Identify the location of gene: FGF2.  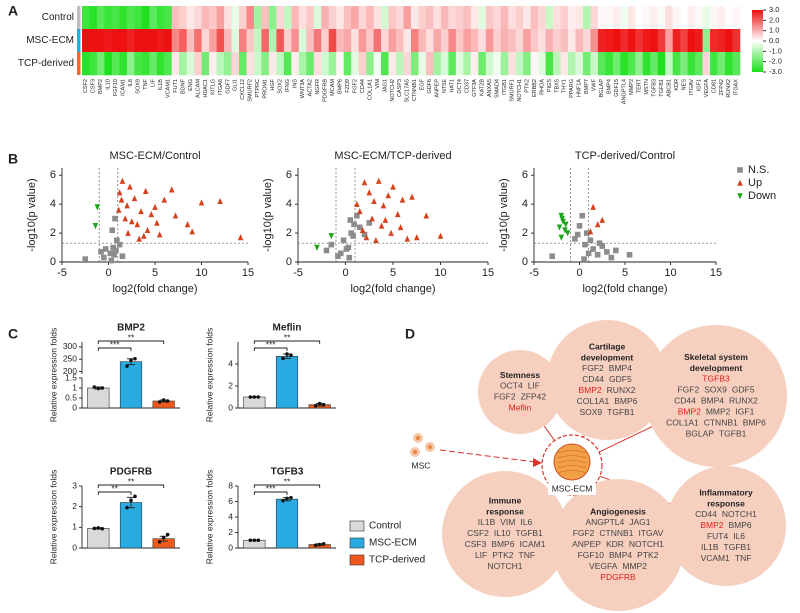
(688, 390).